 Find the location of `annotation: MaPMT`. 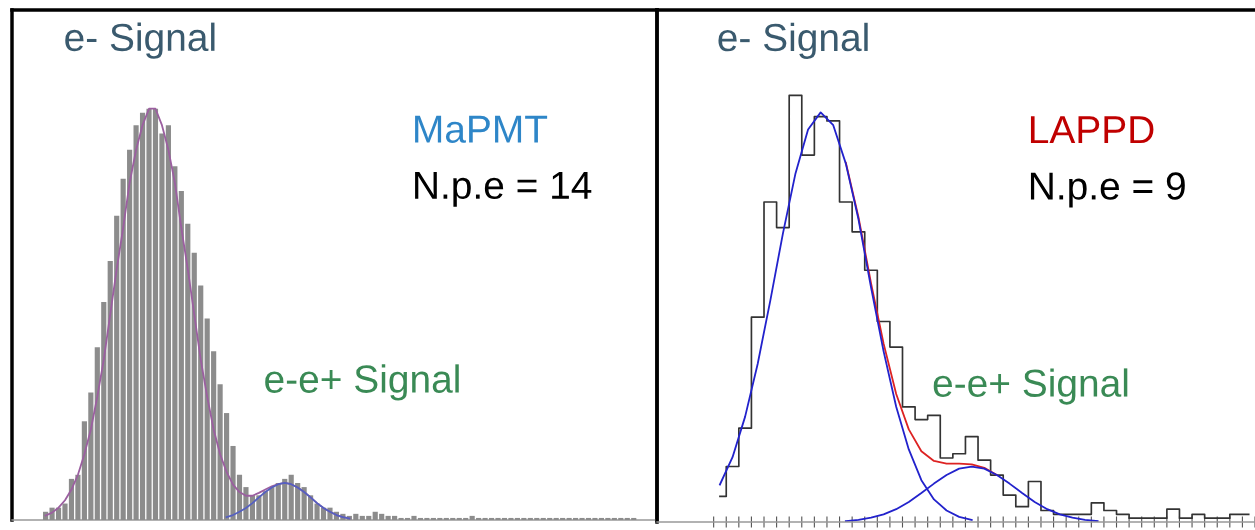

annotation: MaPMT is located at coordinates (481, 129).